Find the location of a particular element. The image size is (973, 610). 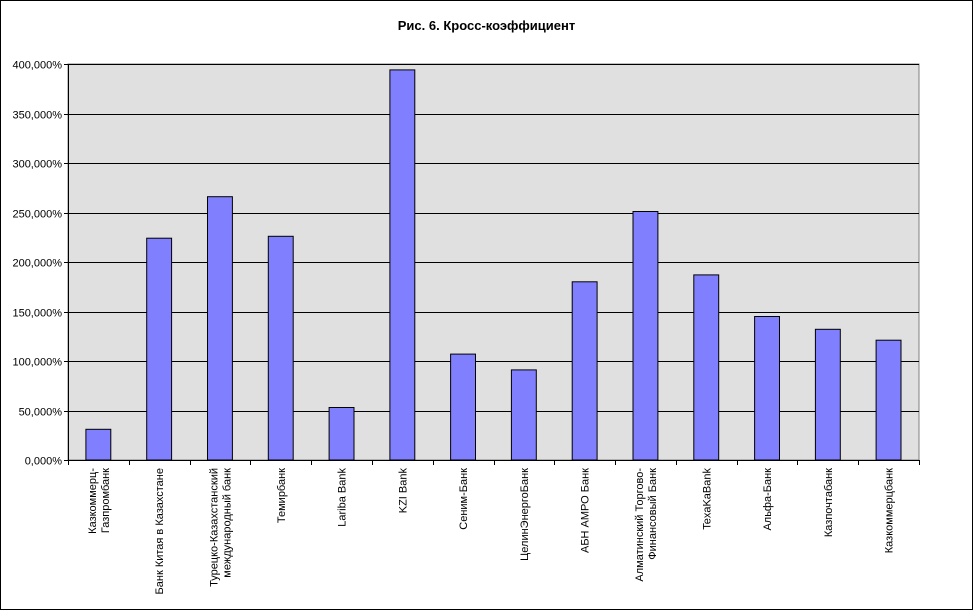

y-tick-label: 250,000% is located at coordinates (37, 215).